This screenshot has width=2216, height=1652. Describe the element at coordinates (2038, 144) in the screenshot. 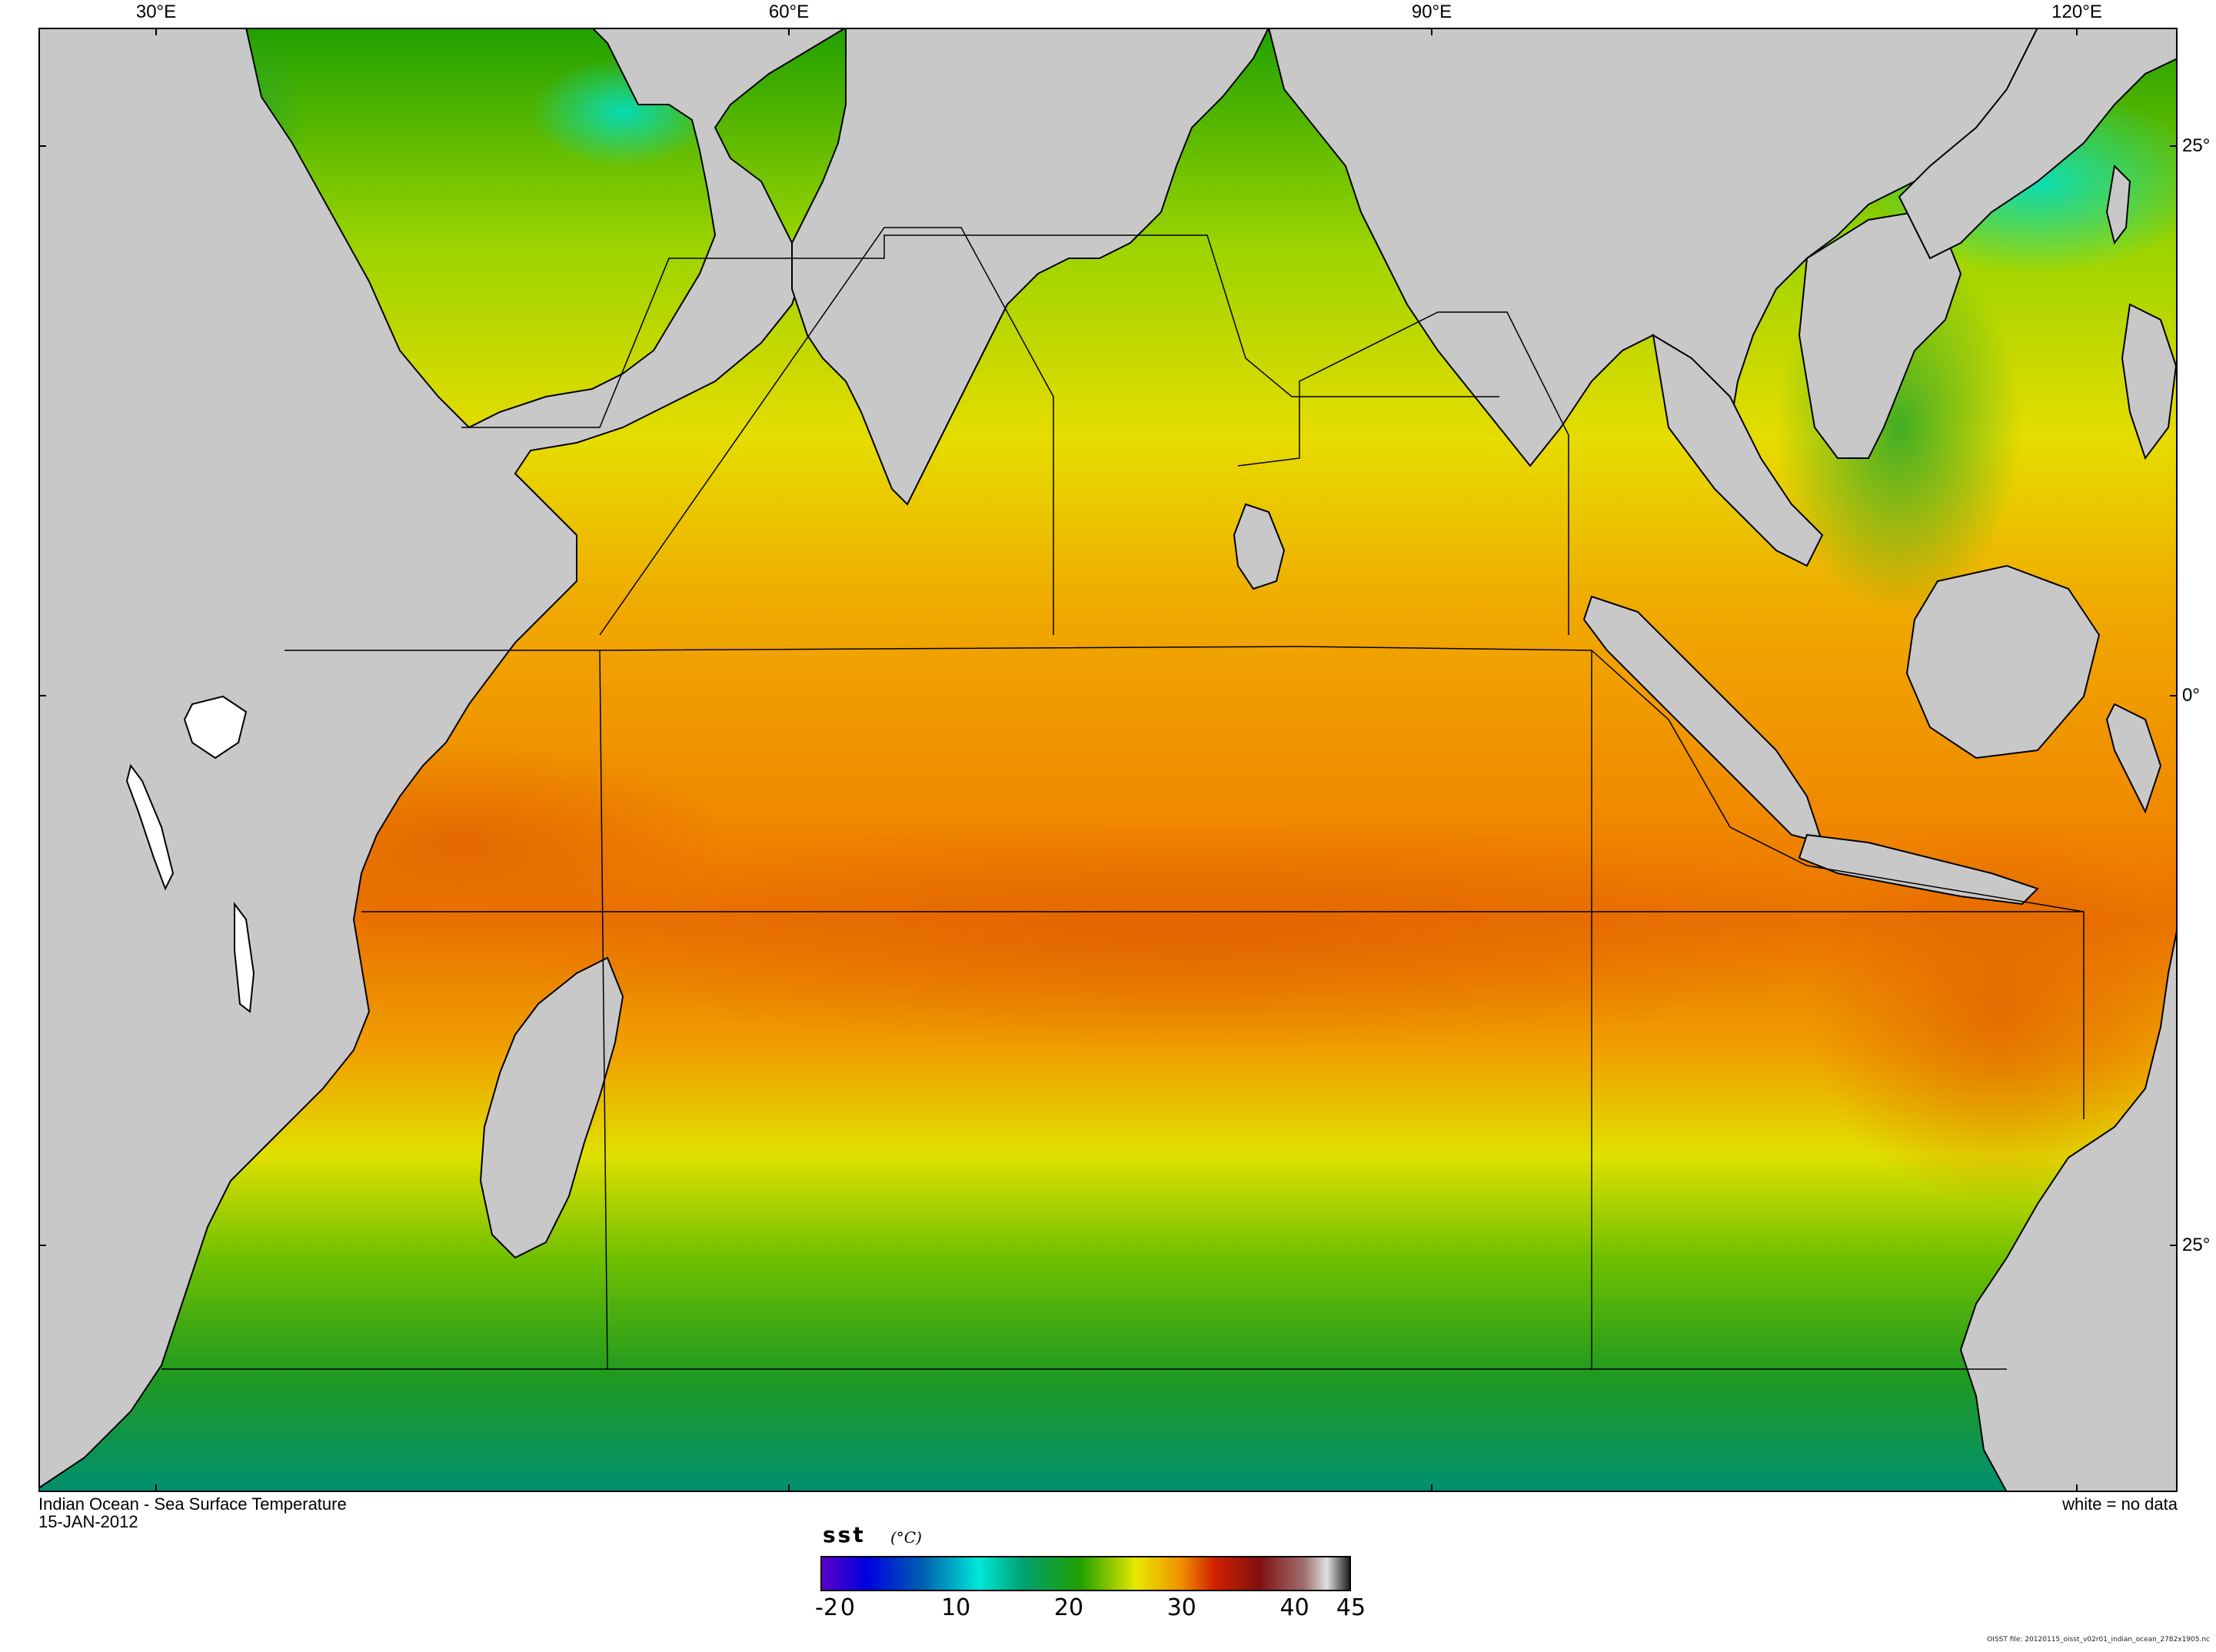

I see `land-china-coast` at that location.